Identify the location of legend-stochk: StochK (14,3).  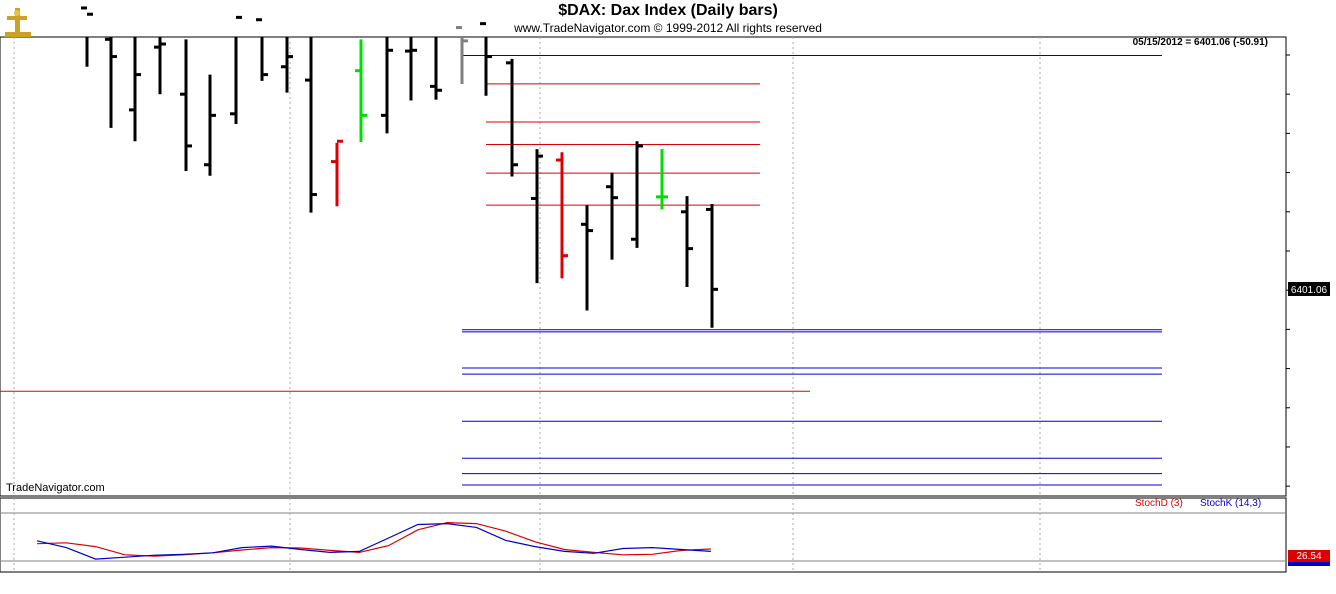
(1230, 503).